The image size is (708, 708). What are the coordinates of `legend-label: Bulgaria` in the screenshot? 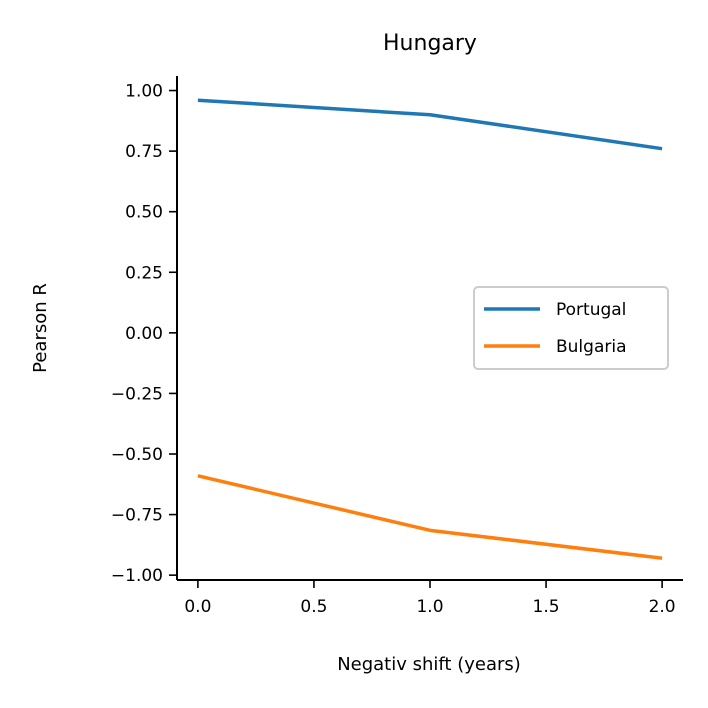 It's located at (591, 347).